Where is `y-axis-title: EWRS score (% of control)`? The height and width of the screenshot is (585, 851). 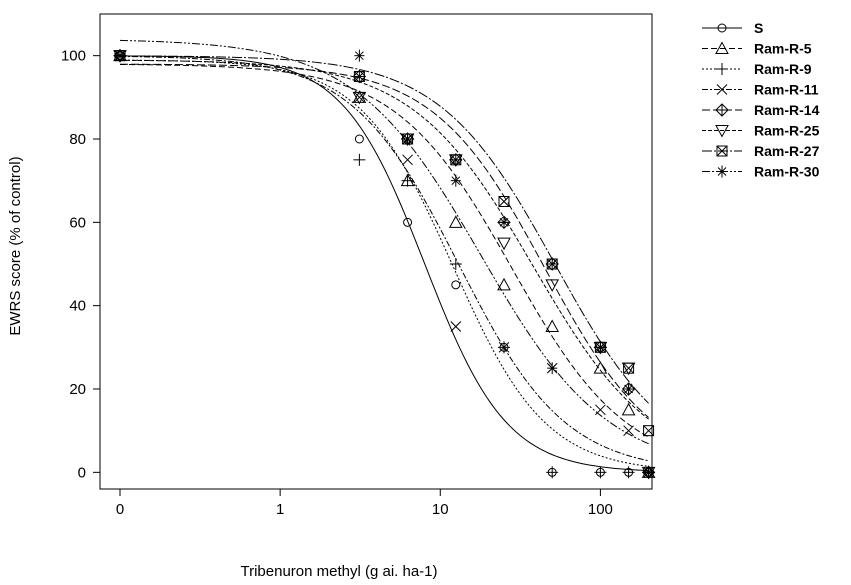
y-axis-title: EWRS score (% of control) is located at coordinates (15, 245).